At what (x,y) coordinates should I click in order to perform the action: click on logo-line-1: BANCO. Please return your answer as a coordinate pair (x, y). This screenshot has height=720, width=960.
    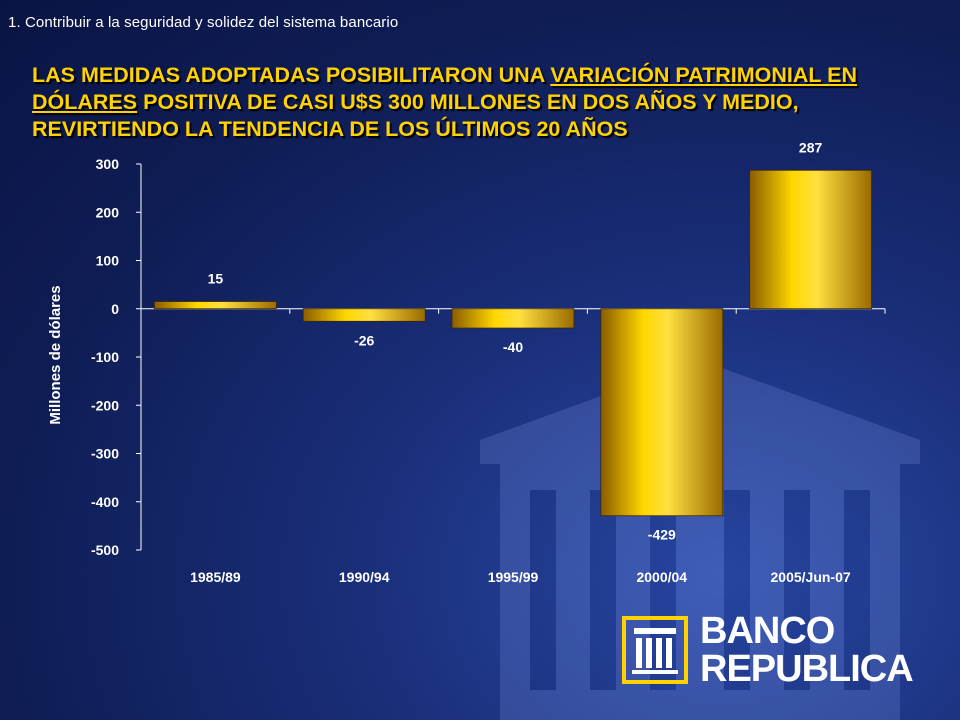
    Looking at the image, I should click on (767, 631).